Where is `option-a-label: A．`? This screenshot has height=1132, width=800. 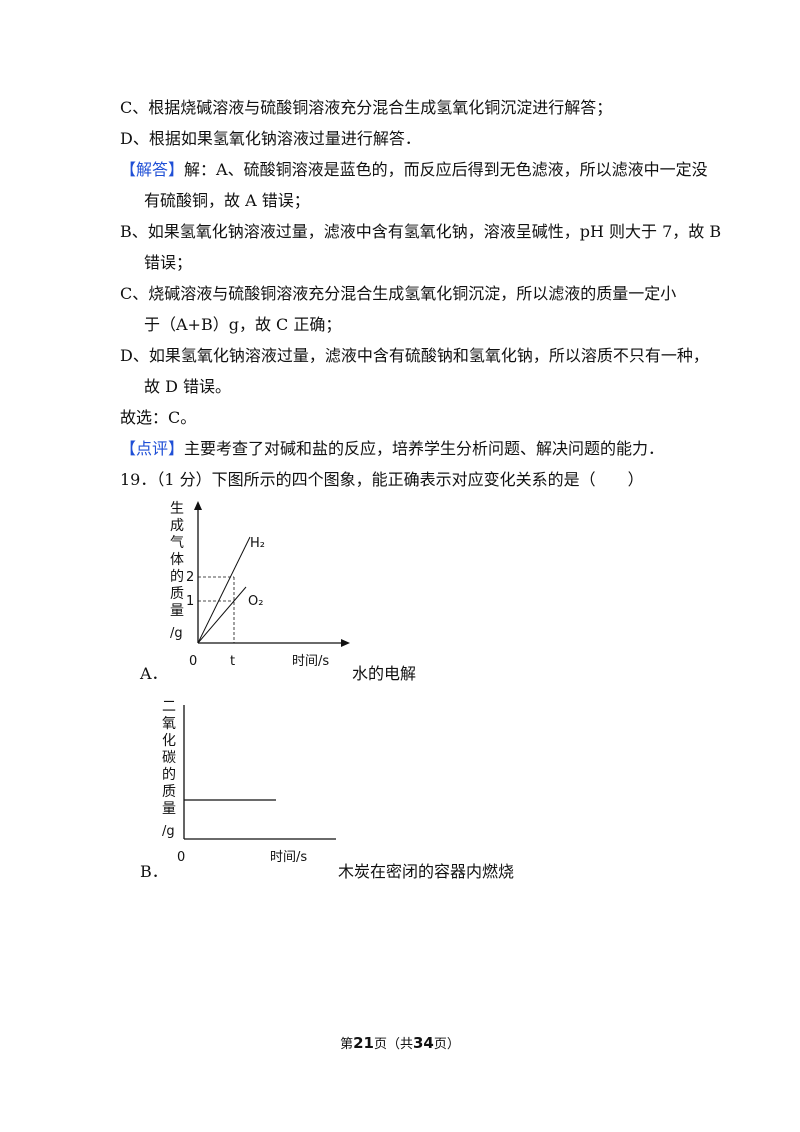
option-a-label: A． is located at coordinates (154, 673).